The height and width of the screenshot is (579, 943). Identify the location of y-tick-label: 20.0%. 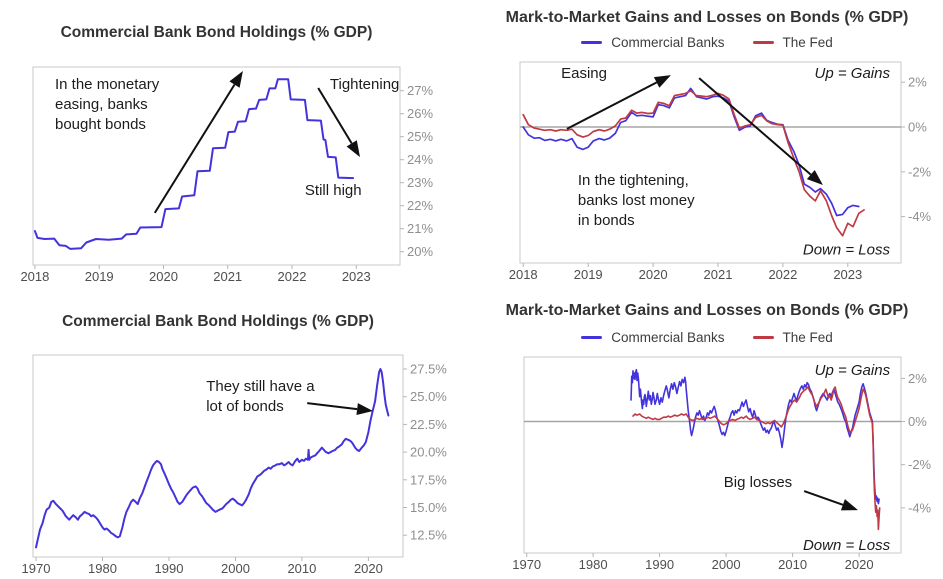
(428, 452).